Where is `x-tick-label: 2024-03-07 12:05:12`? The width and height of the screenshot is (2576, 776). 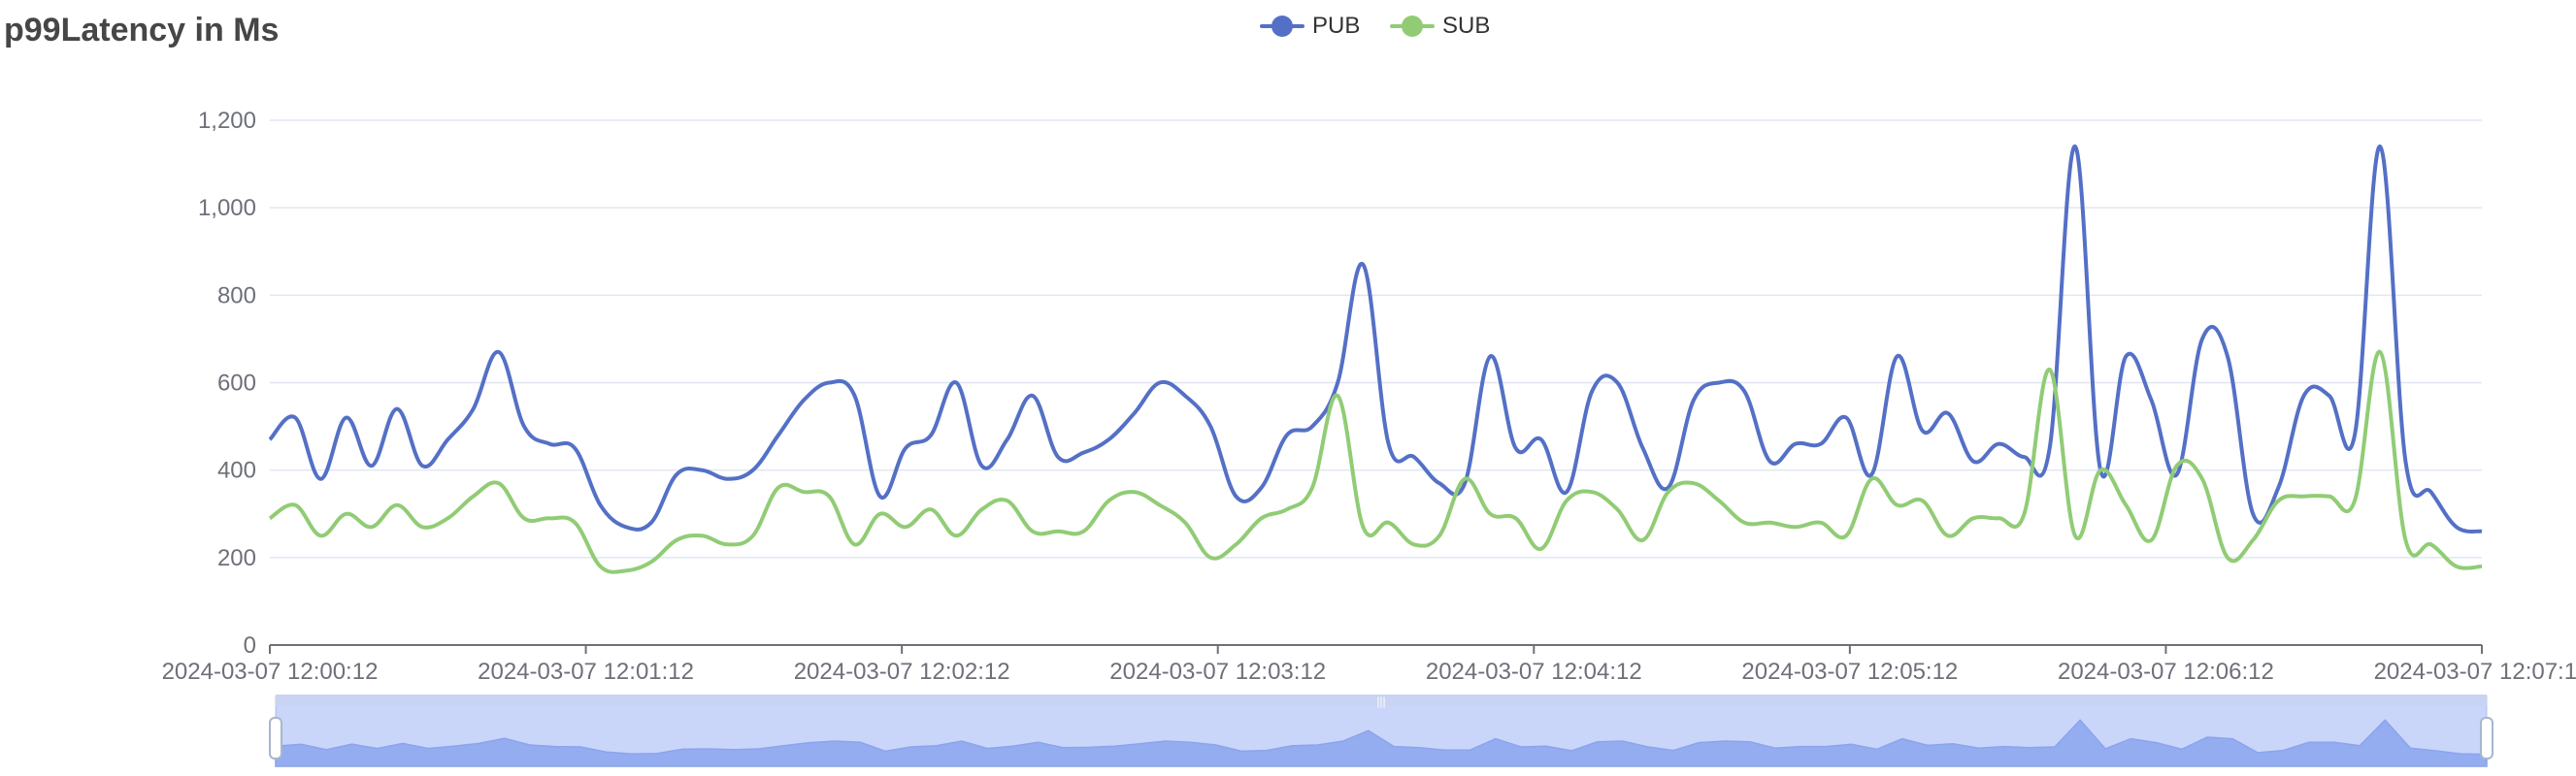 x-tick-label: 2024-03-07 12:05:12 is located at coordinates (1849, 672).